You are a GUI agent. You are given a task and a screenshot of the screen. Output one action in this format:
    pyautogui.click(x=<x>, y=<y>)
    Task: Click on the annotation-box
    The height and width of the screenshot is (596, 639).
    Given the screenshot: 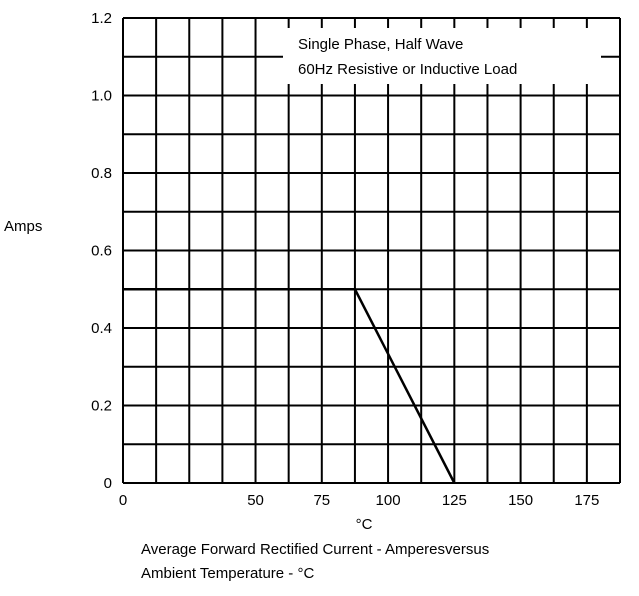 What is the action you would take?
    pyautogui.click(x=442, y=56)
    